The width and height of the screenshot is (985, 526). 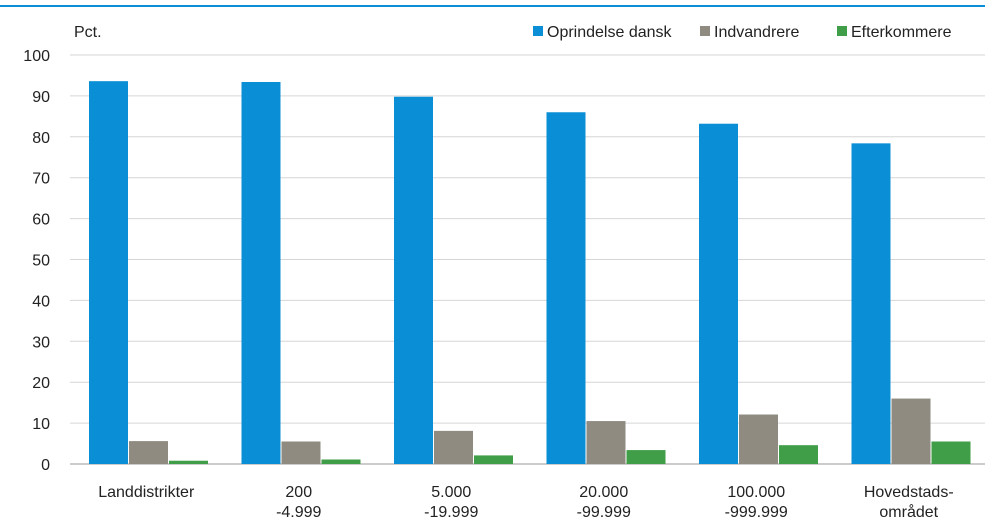 I want to click on x-tick-label-line: -99.999, so click(x=604, y=512).